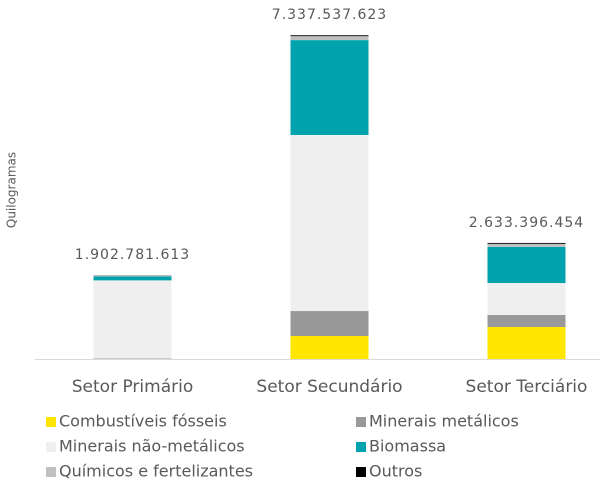 Image resolution: width=609 pixels, height=488 pixels. I want to click on total-label: 7.337.537.623, so click(329, 15).